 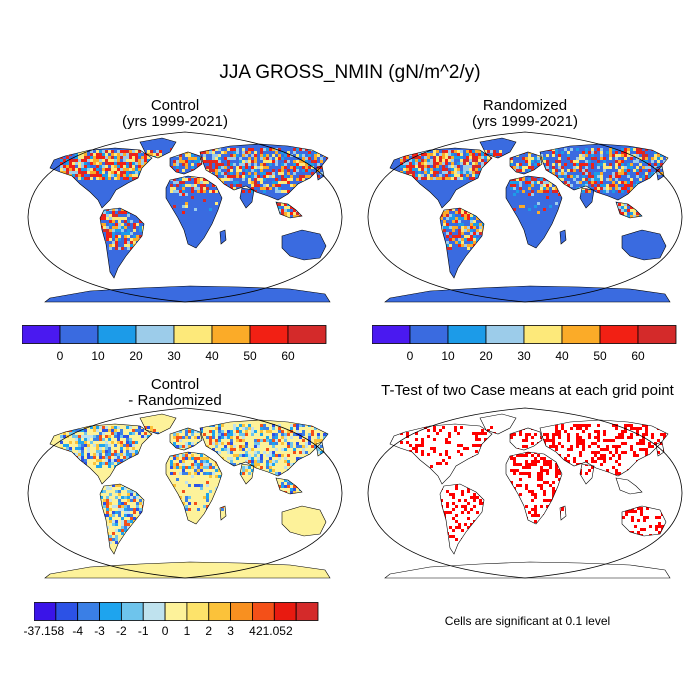 I want to click on difference-panel-title: Control - Randomized, so click(x=175, y=393).